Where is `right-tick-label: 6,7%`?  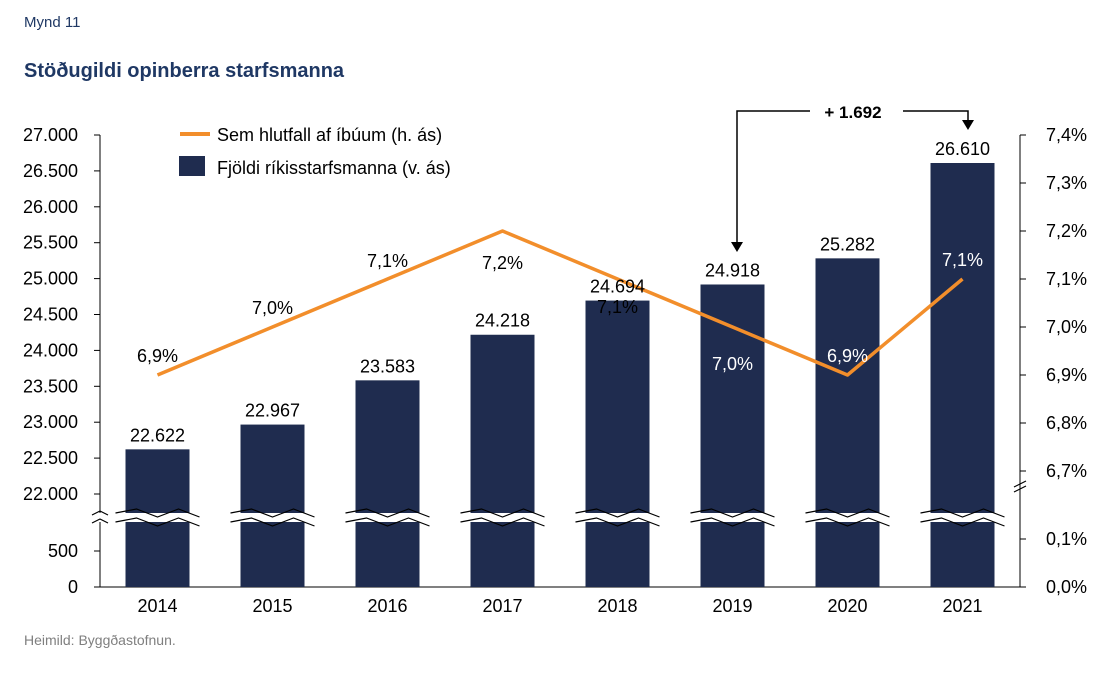
right-tick-label: 6,7% is located at coordinates (1066, 471).